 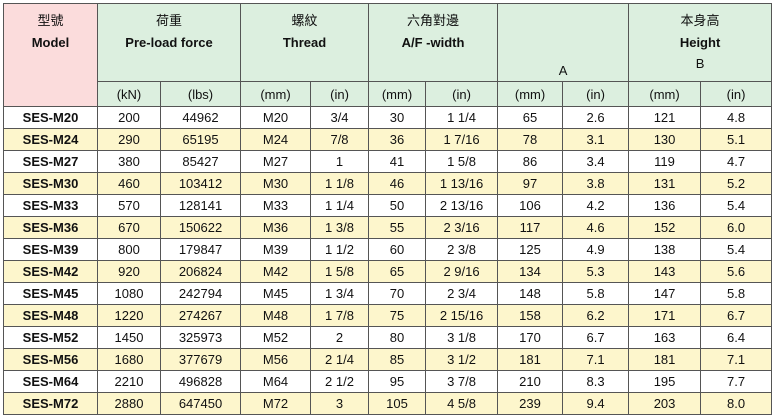 I want to click on cell: 4.2, so click(x=596, y=205).